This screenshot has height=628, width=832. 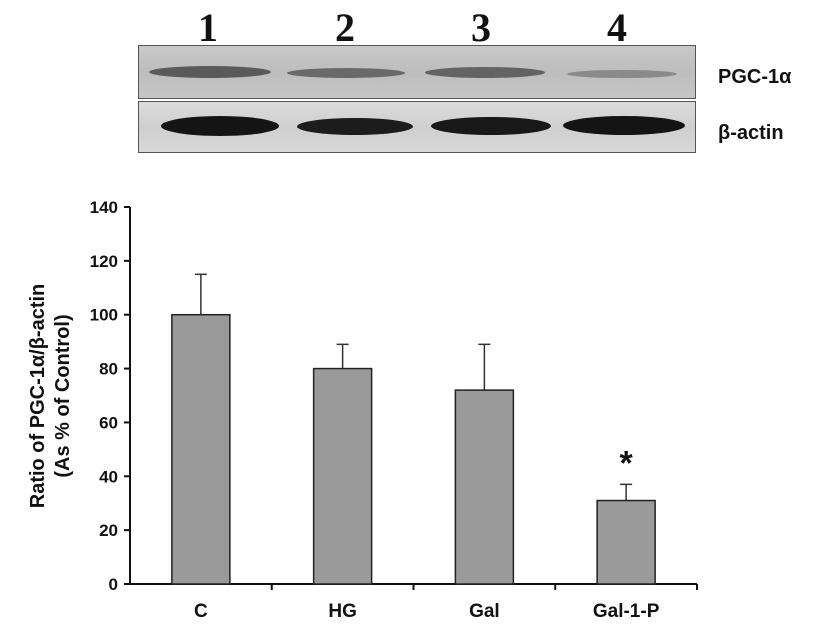 What do you see at coordinates (342, 611) in the screenshot?
I see `x-category-label: HG` at bounding box center [342, 611].